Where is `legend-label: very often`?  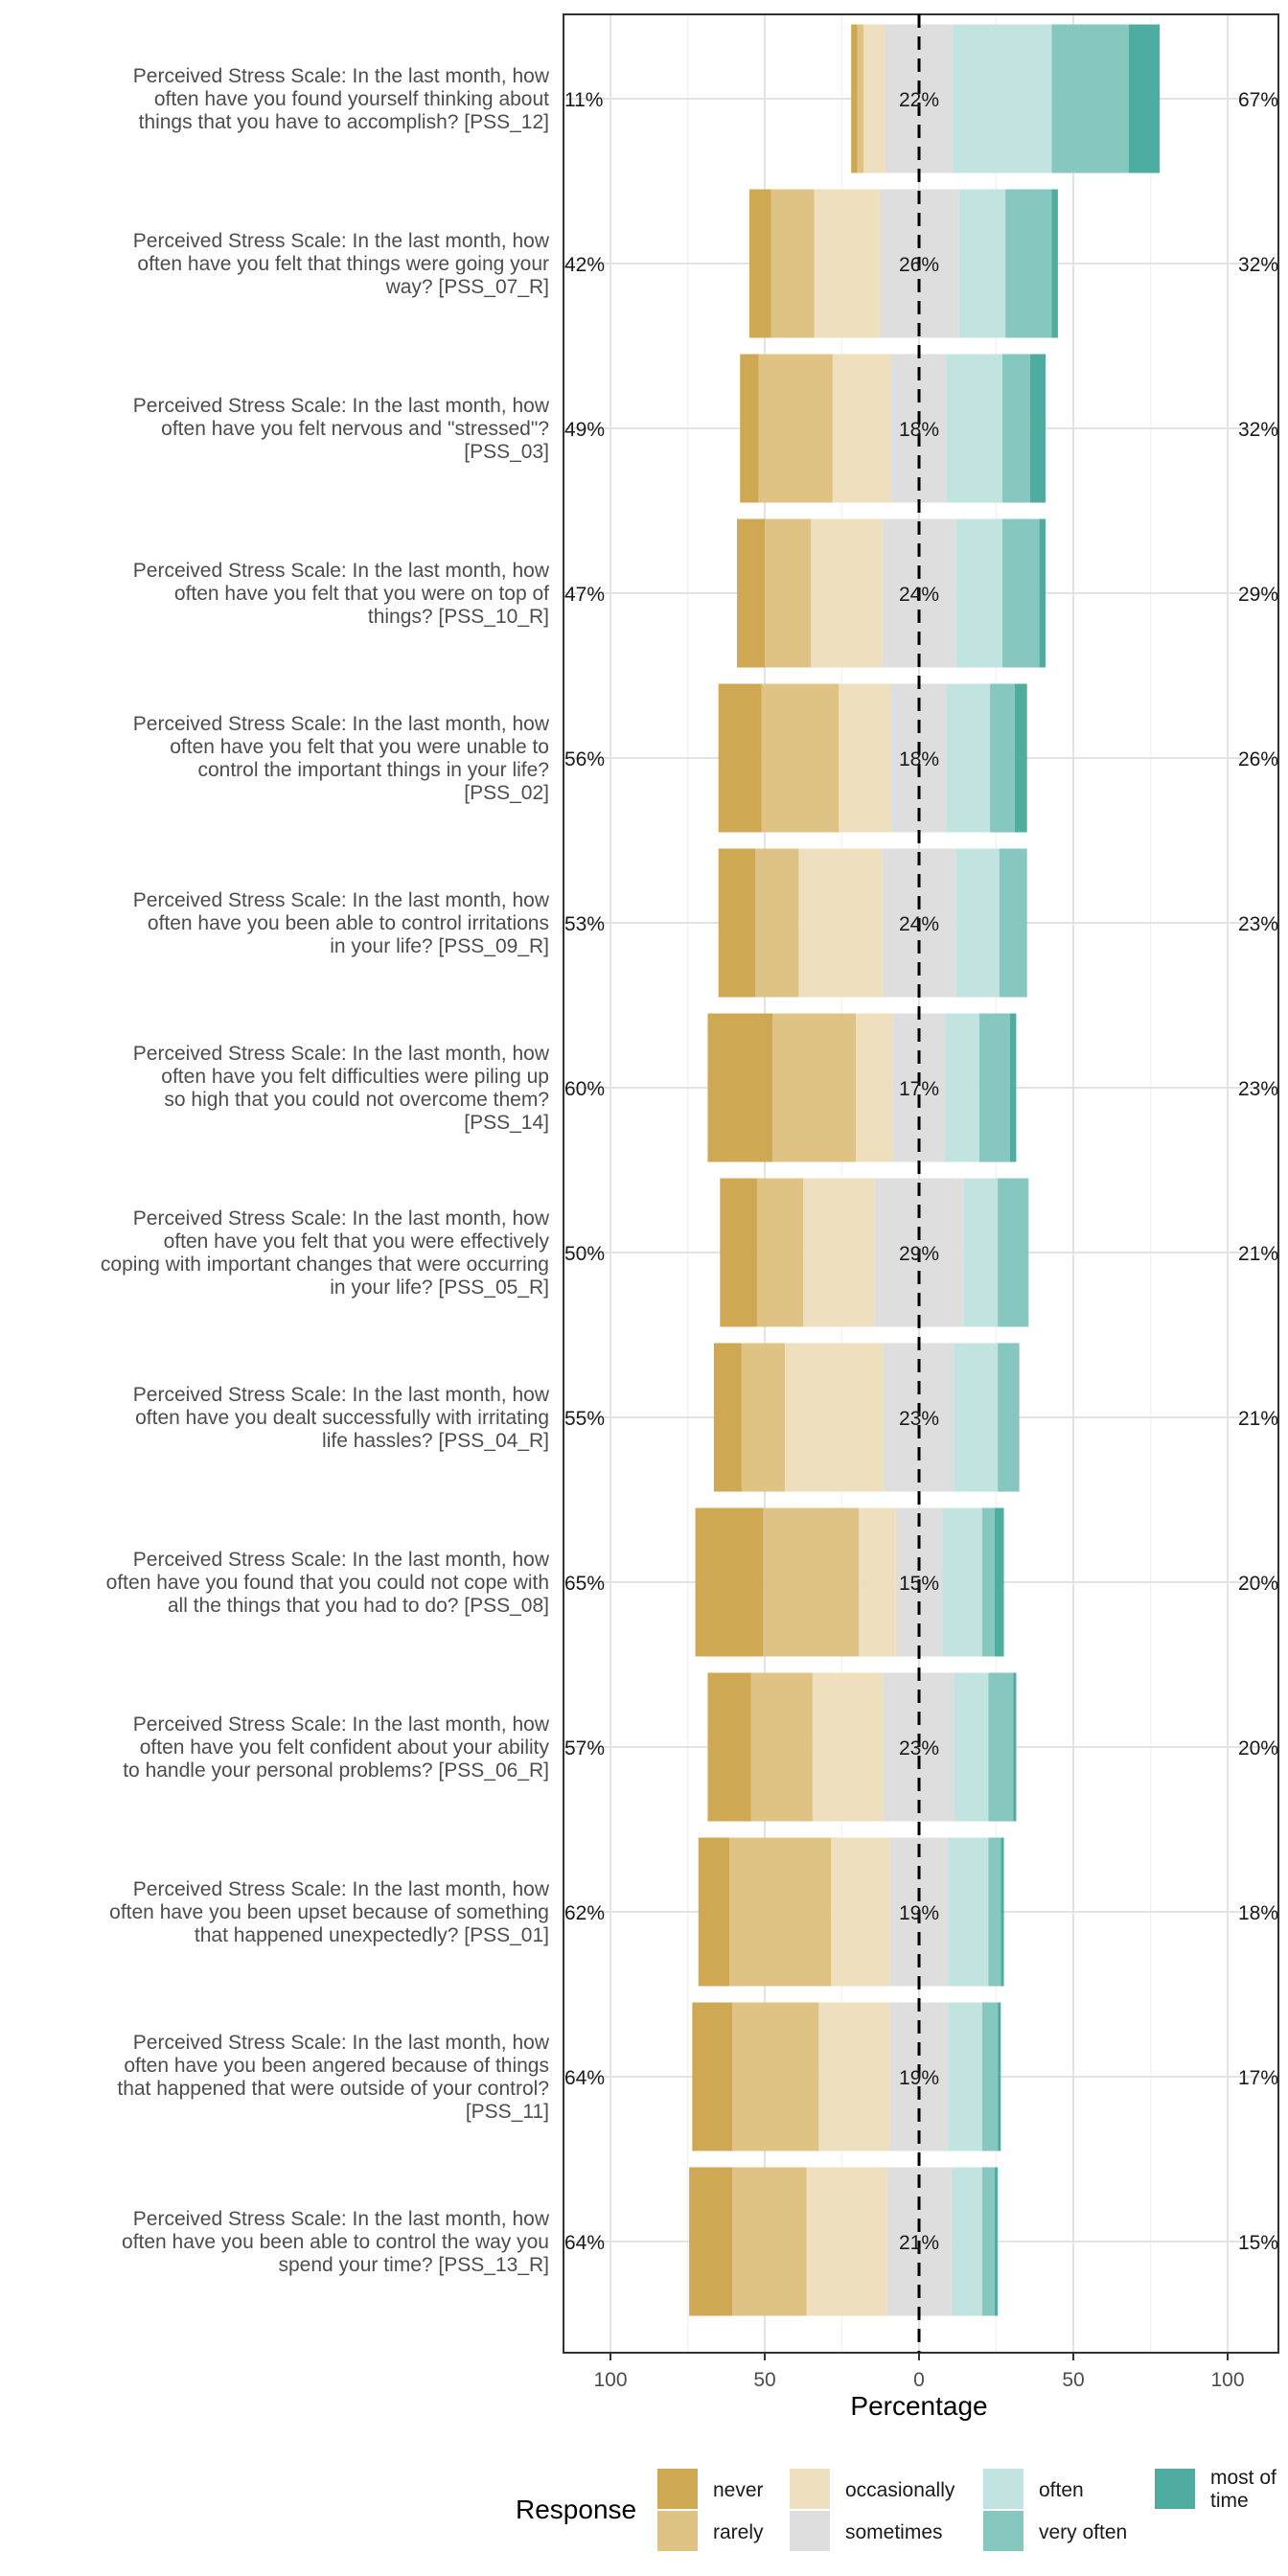
legend-label: very often is located at coordinates (1083, 2532).